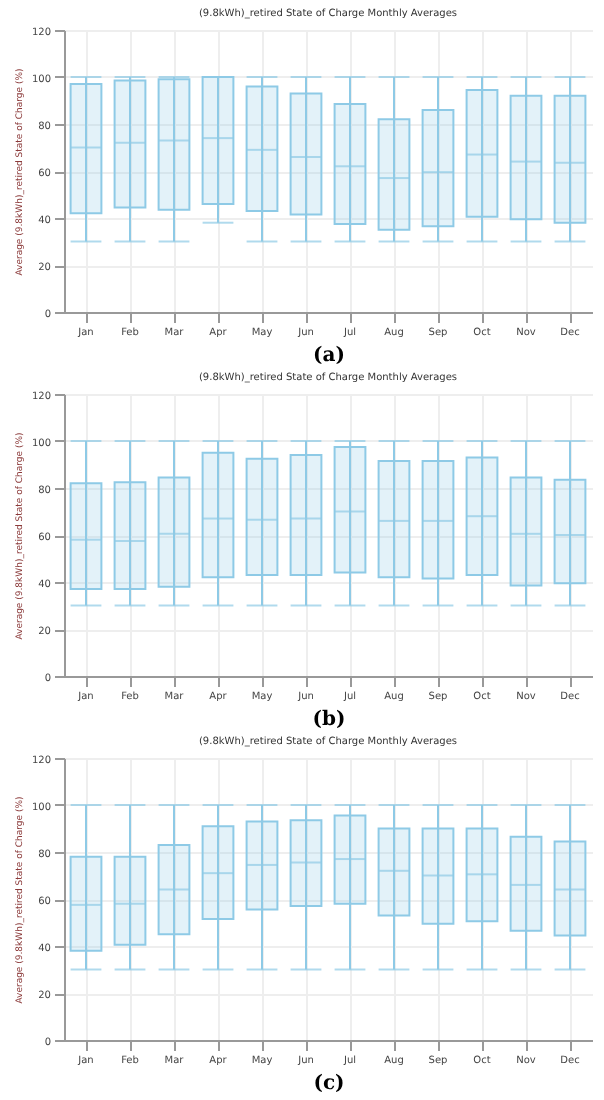  Describe the element at coordinates (329, 1084) in the screenshot. I see `x-axis-title: (c)` at that location.